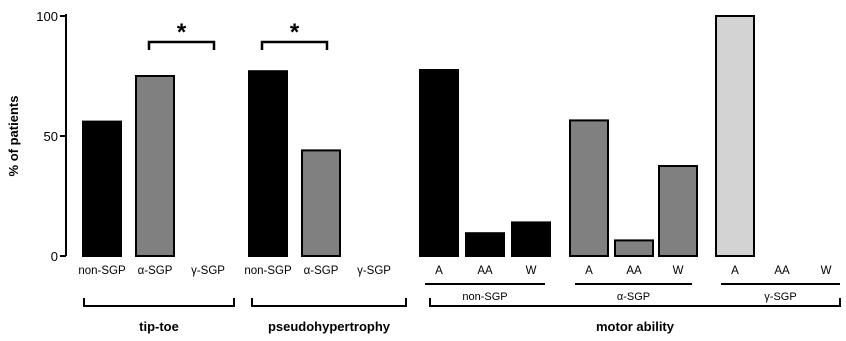  Describe the element at coordinates (678, 211) in the screenshot. I see `bar-motor-α-SGP-W` at that location.